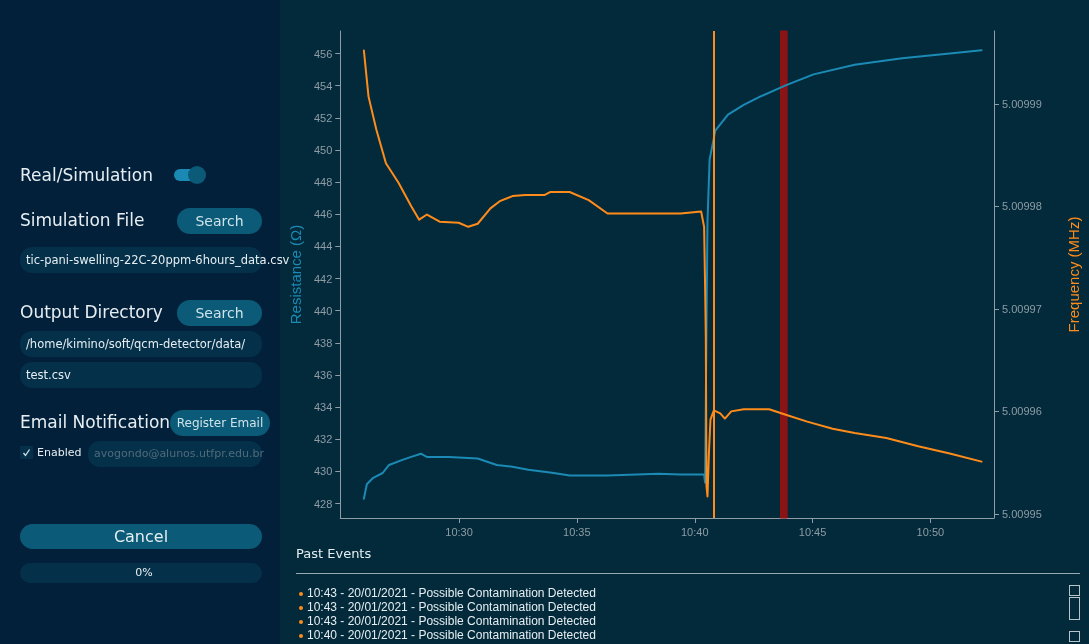 This screenshot has width=1089, height=644. Describe the element at coordinates (323, 407) in the screenshot. I see `y-tick-label: 434` at that location.